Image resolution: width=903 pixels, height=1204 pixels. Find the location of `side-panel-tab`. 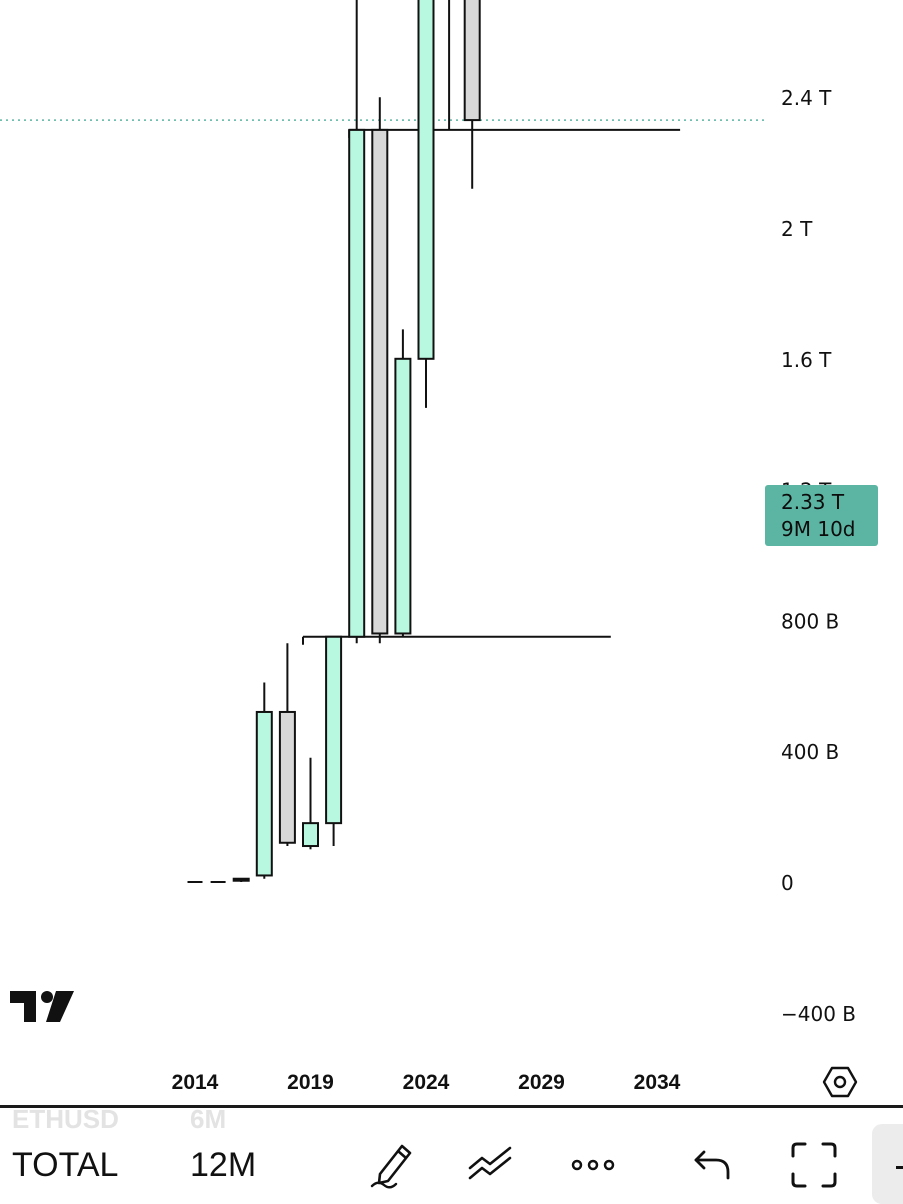

side-panel-tab is located at coordinates (887, 1164).